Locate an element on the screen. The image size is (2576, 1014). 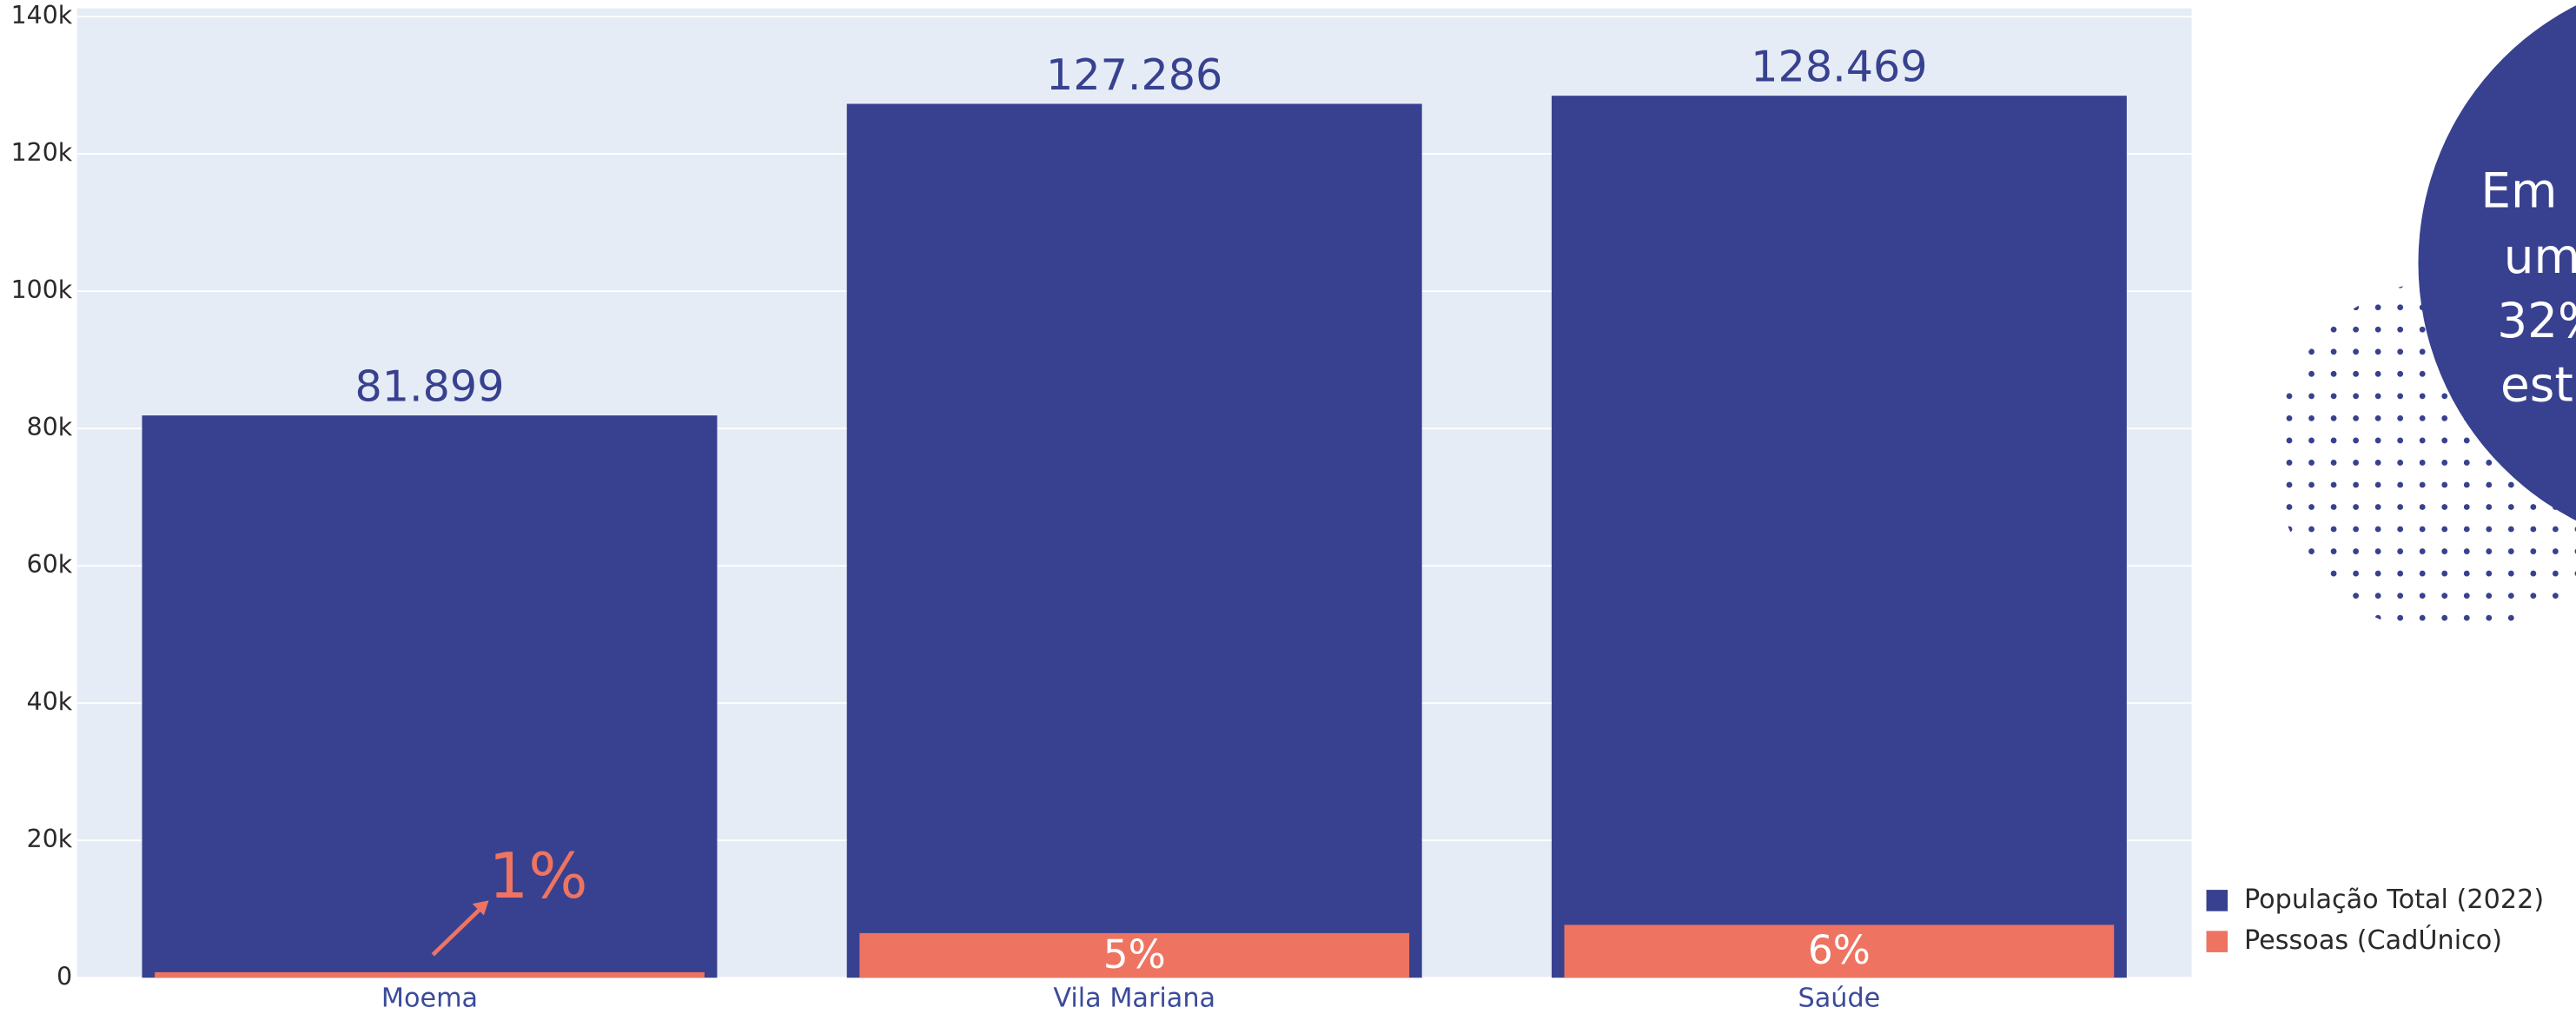
y-tick-label: 100k is located at coordinates (42, 289).